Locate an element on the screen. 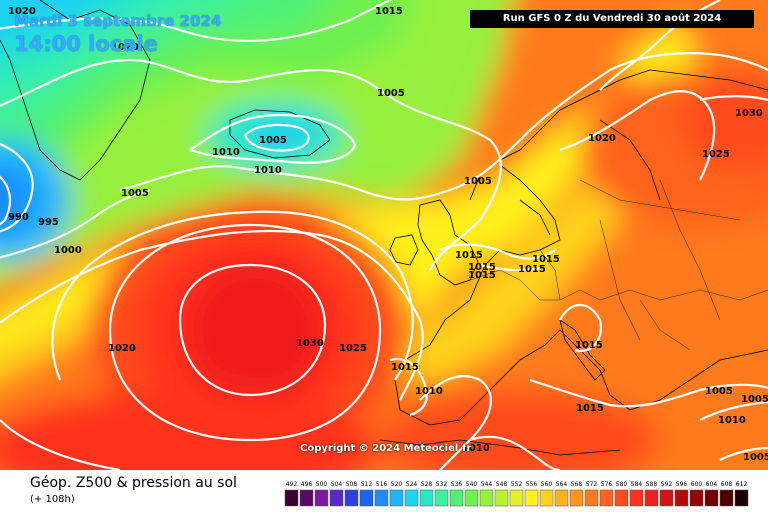  legend-value: 592 is located at coordinates (667, 484).